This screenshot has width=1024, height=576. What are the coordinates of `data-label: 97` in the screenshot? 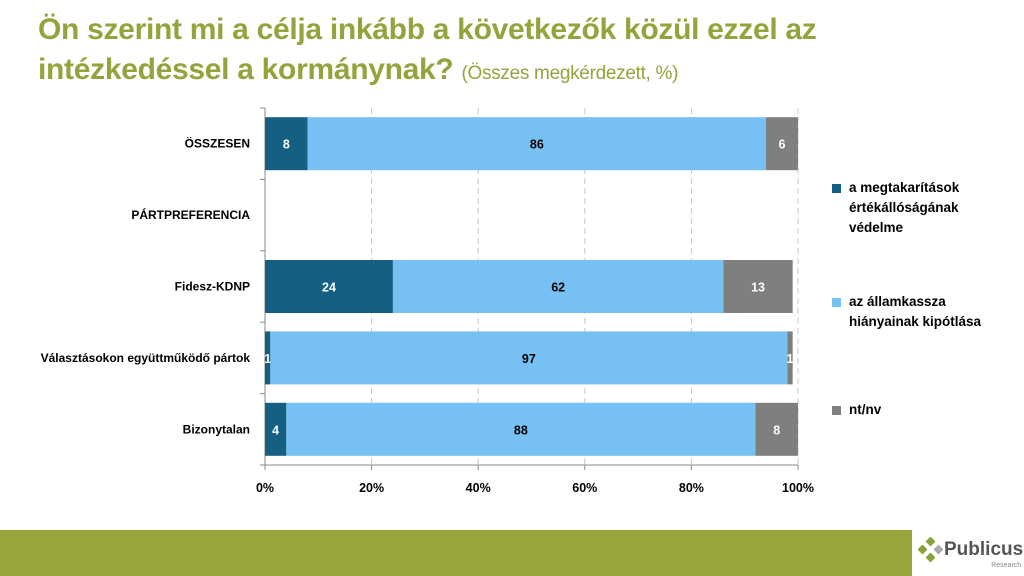 It's located at (529, 359).